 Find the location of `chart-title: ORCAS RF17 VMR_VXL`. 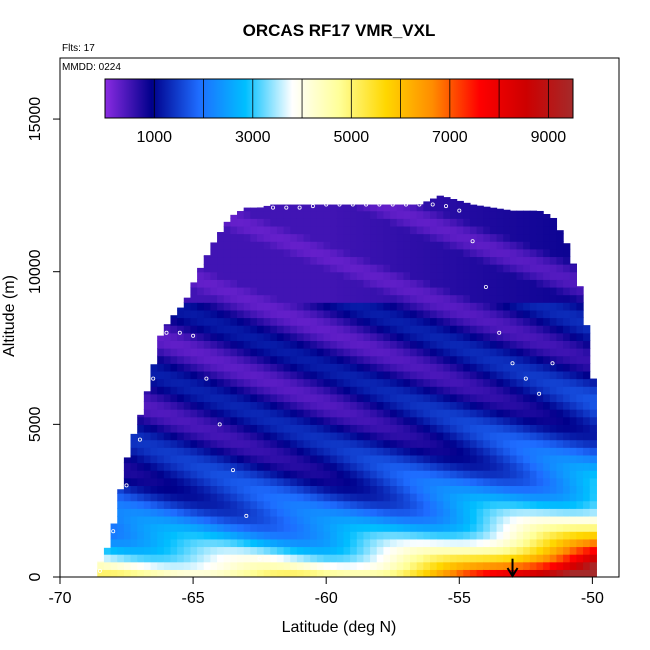

chart-title: ORCAS RF17 VMR_VXL is located at coordinates (339, 30).